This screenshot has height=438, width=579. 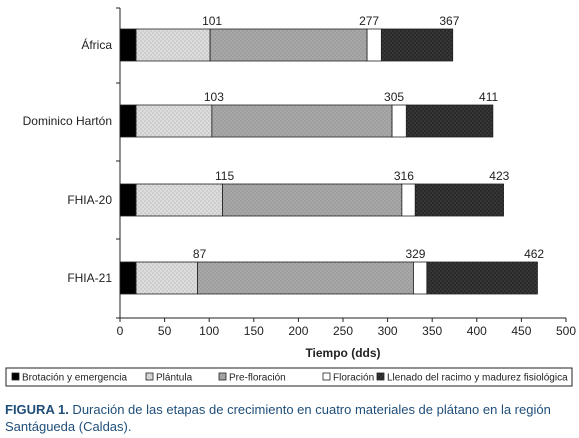 What do you see at coordinates (165, 331) in the screenshot?
I see `x-tick-label: 50` at bounding box center [165, 331].